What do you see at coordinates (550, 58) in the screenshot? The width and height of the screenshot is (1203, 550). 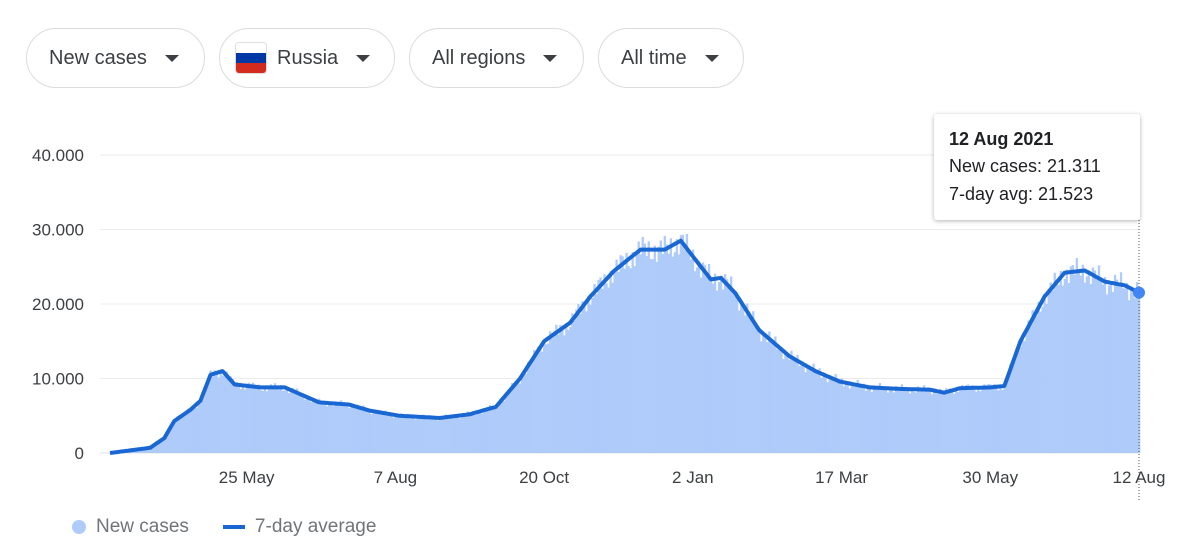 I see `caret-down-icon` at bounding box center [550, 58].